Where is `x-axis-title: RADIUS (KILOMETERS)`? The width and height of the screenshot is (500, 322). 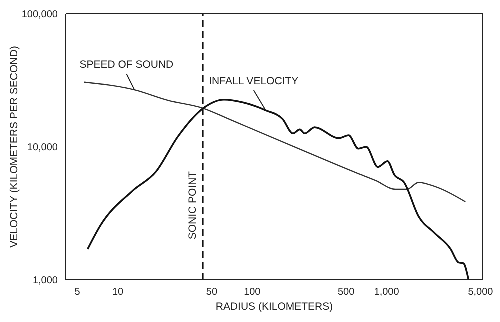 x-axis-title: RADIUS (KILOMETERS) is located at coordinates (275, 307).